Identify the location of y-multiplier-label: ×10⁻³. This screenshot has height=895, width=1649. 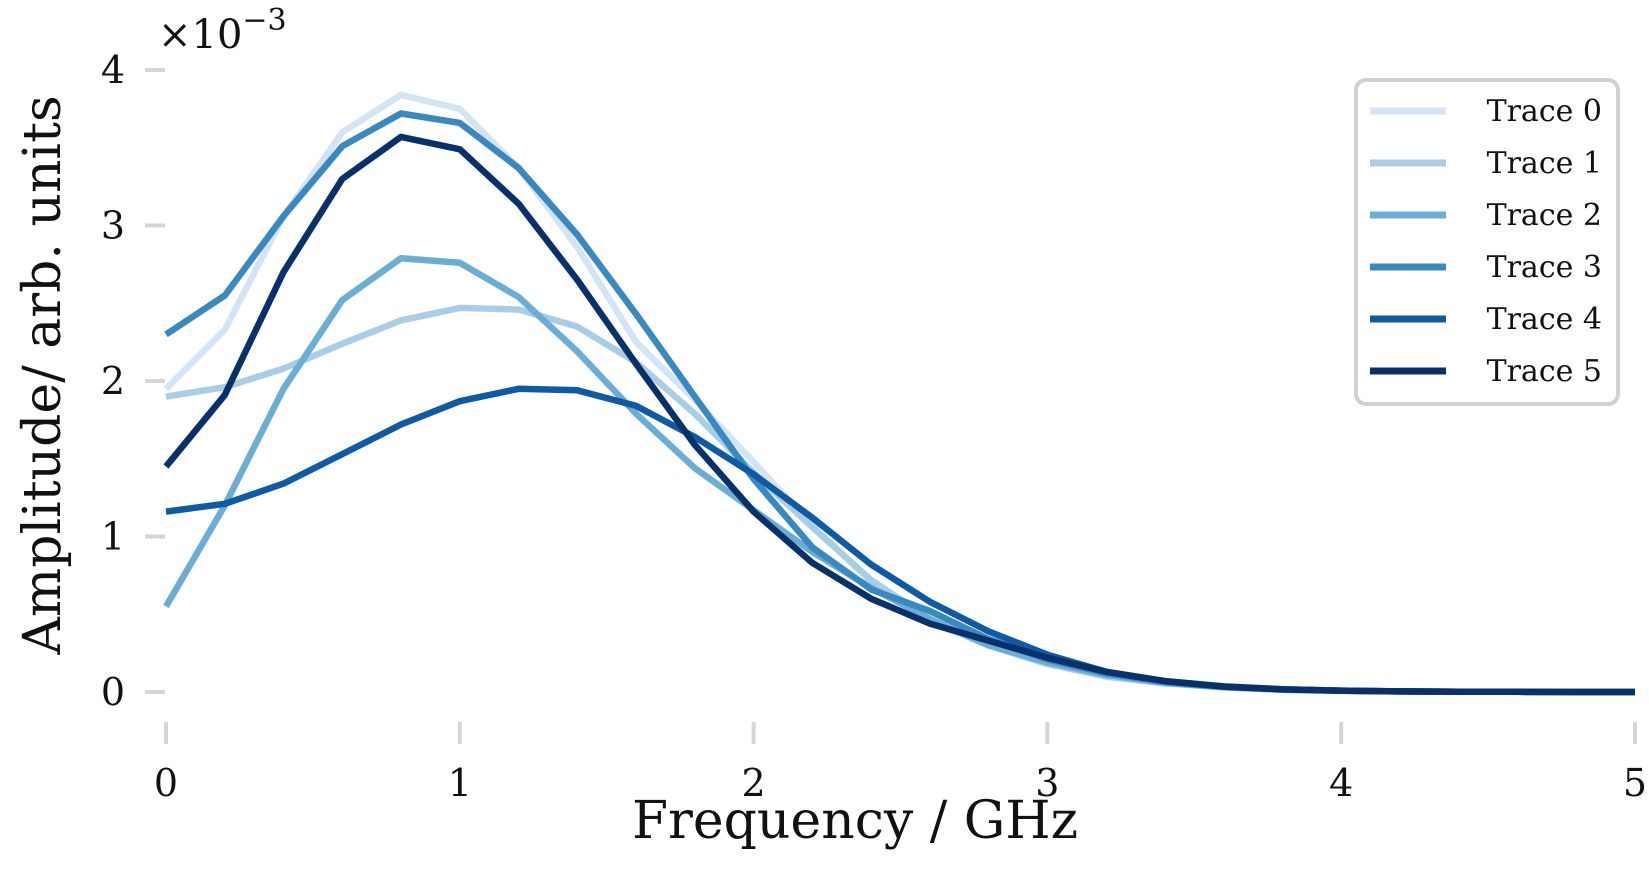
(222, 30).